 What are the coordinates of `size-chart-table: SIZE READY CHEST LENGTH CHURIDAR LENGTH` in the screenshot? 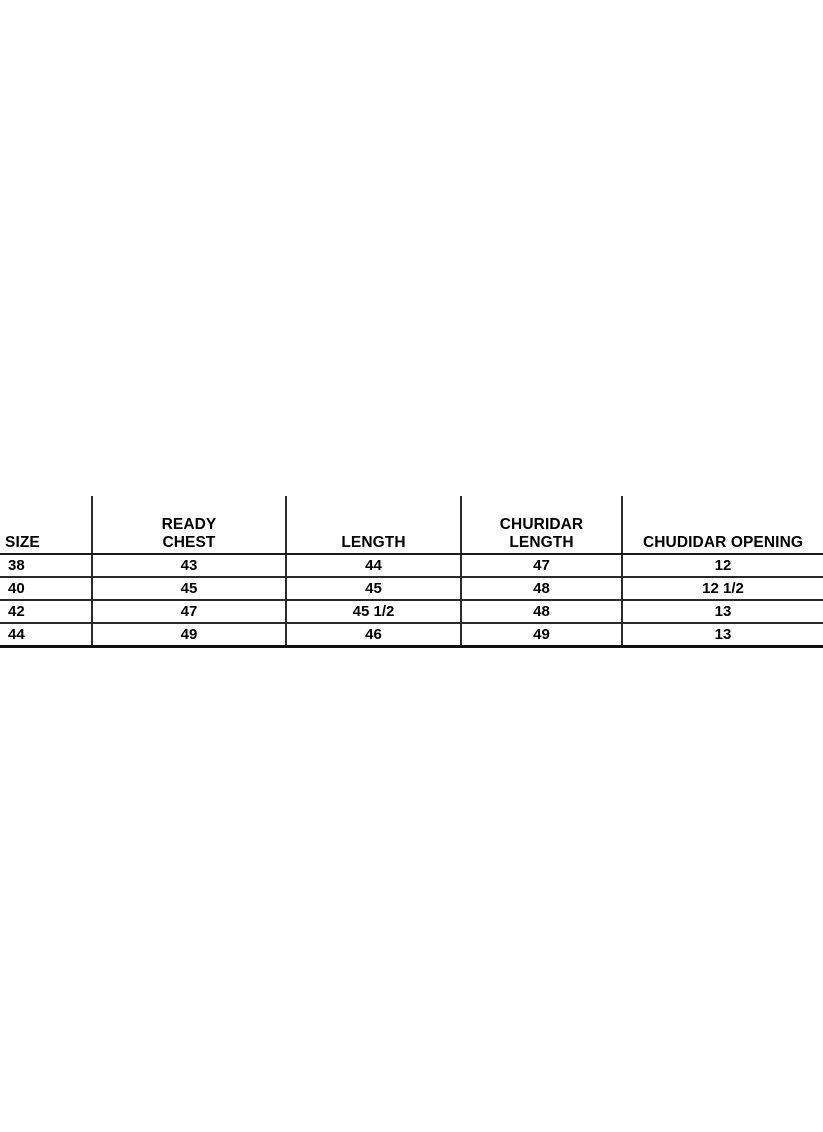 It's located at (411, 572).